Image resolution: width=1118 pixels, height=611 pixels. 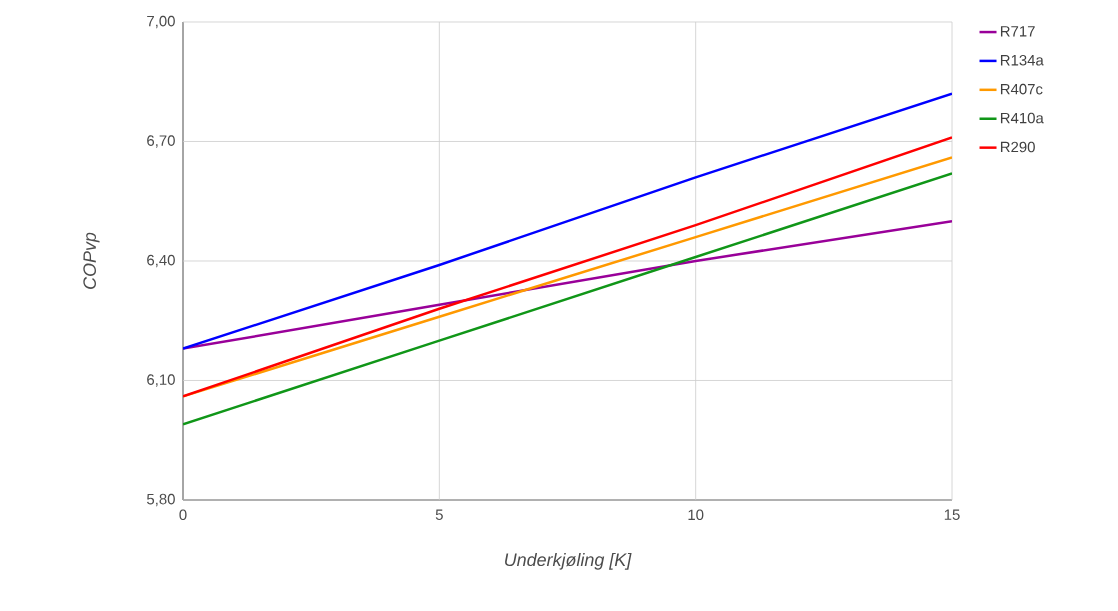 What do you see at coordinates (1022, 118) in the screenshot?
I see `legend-label: R410a` at bounding box center [1022, 118].